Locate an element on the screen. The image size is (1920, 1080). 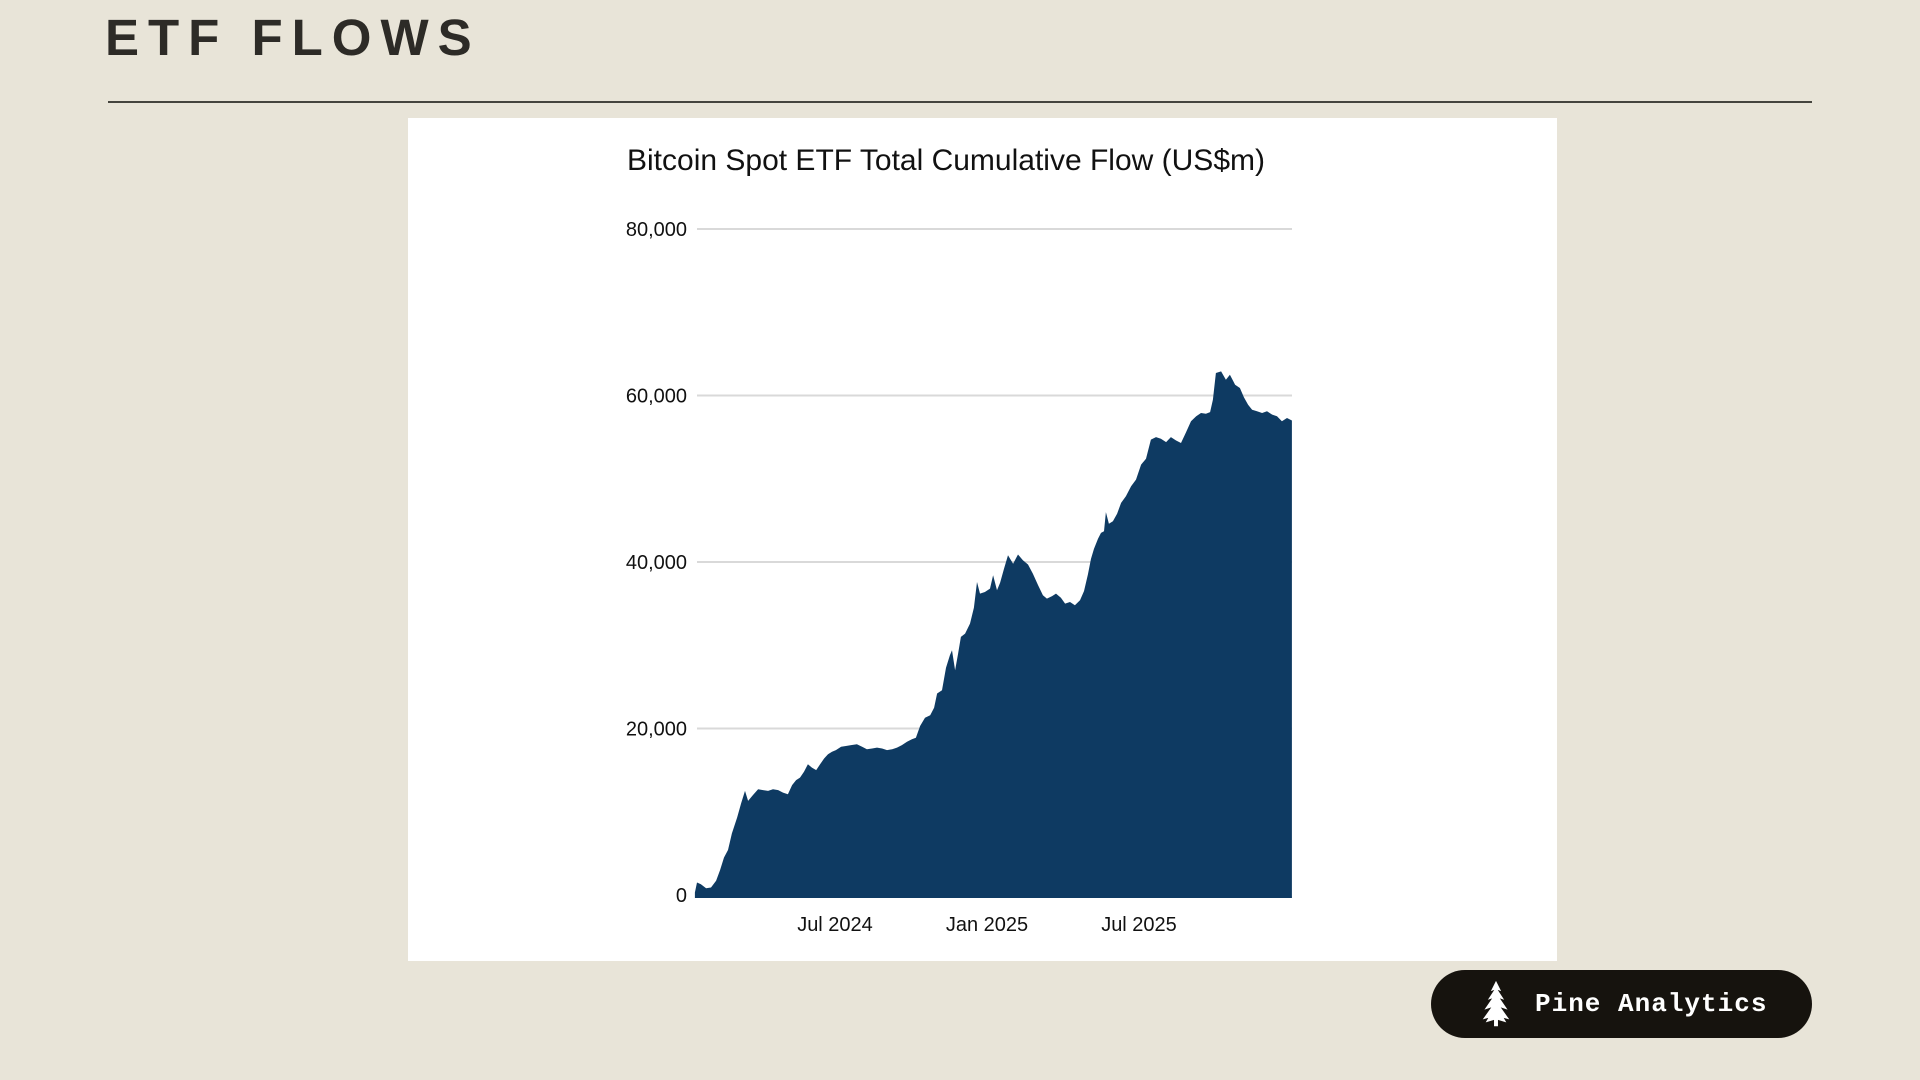
pine-analytics-badge: Pine Analytics is located at coordinates (1621, 1004).